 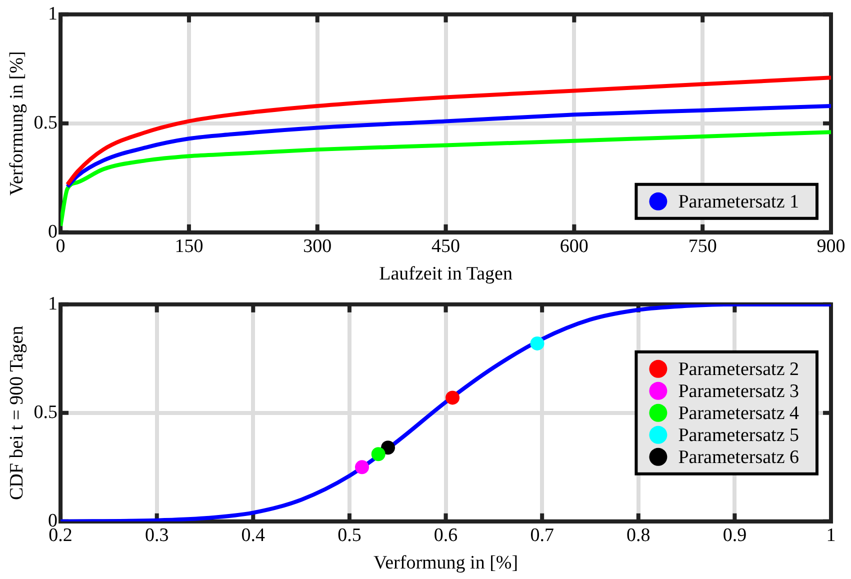 I want to click on x-tick-label: 600, so click(x=574, y=246).